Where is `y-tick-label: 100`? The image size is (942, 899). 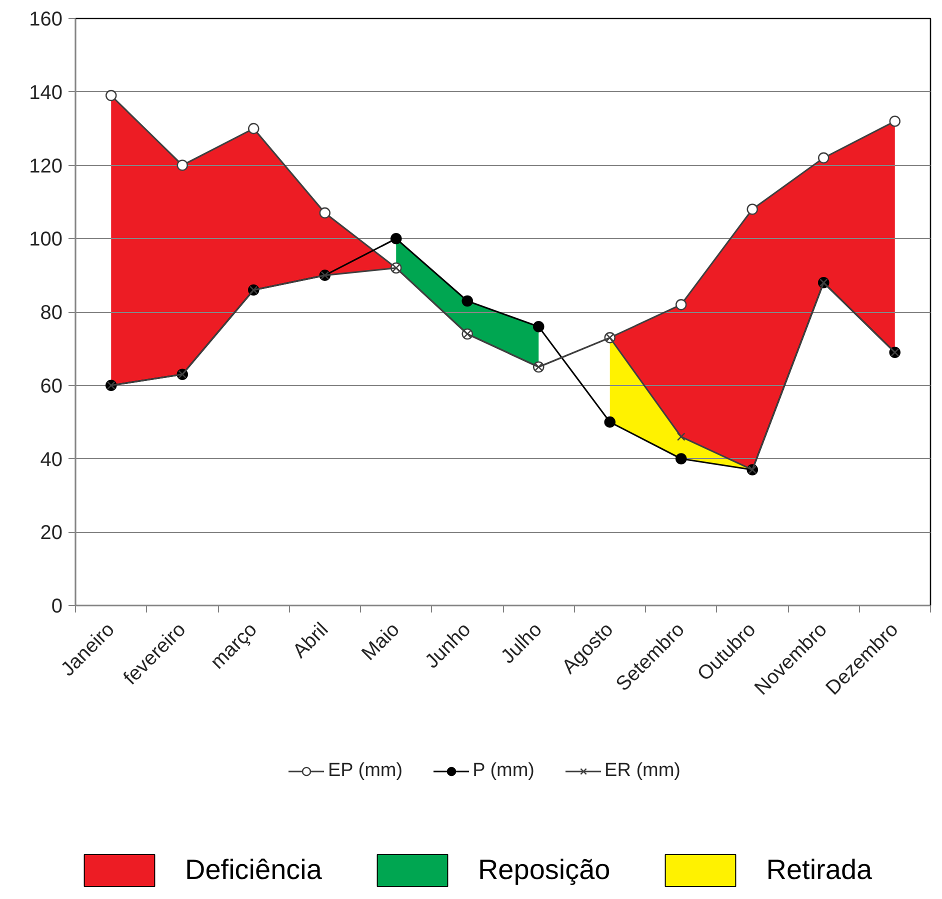
y-tick-label: 100 is located at coordinates (46, 239).